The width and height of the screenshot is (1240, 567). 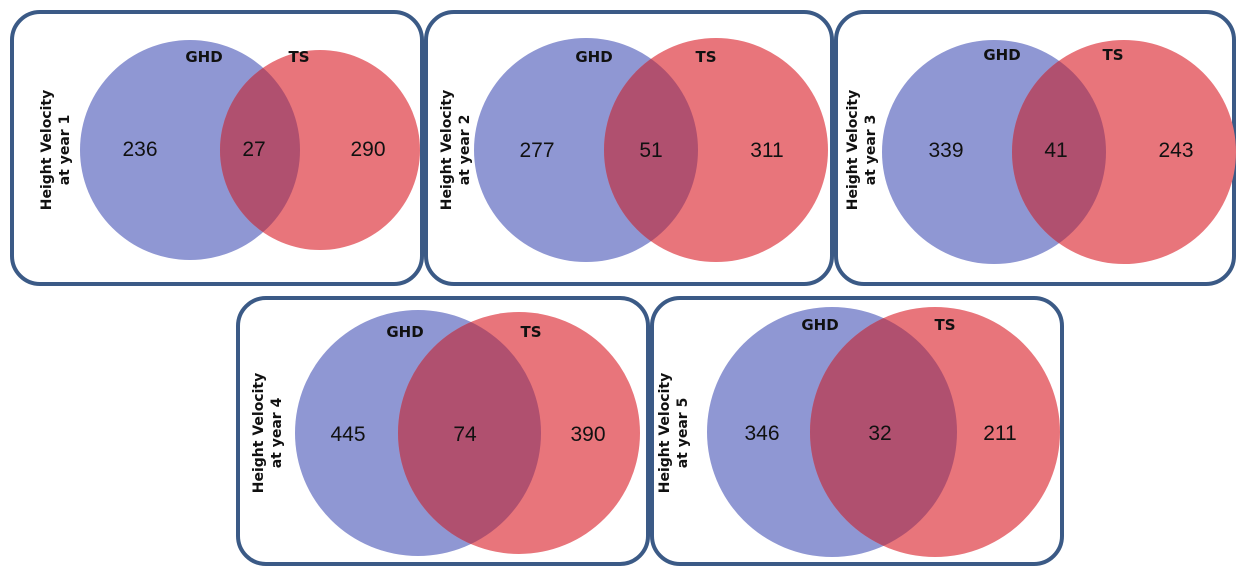 What do you see at coordinates (536, 150) in the screenshot?
I see `ghd-only-count: 277` at bounding box center [536, 150].